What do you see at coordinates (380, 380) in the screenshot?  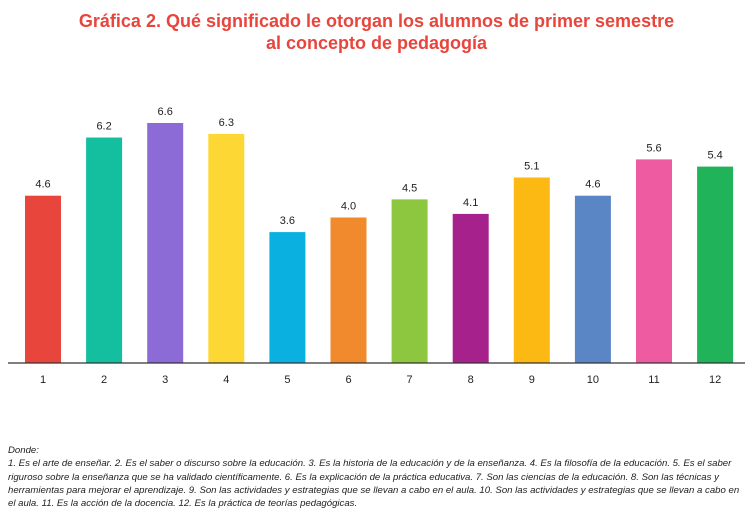 I see `x-tick-labels: 1 2 3 4 5 6 7 8 9 10 11 12` at bounding box center [380, 380].